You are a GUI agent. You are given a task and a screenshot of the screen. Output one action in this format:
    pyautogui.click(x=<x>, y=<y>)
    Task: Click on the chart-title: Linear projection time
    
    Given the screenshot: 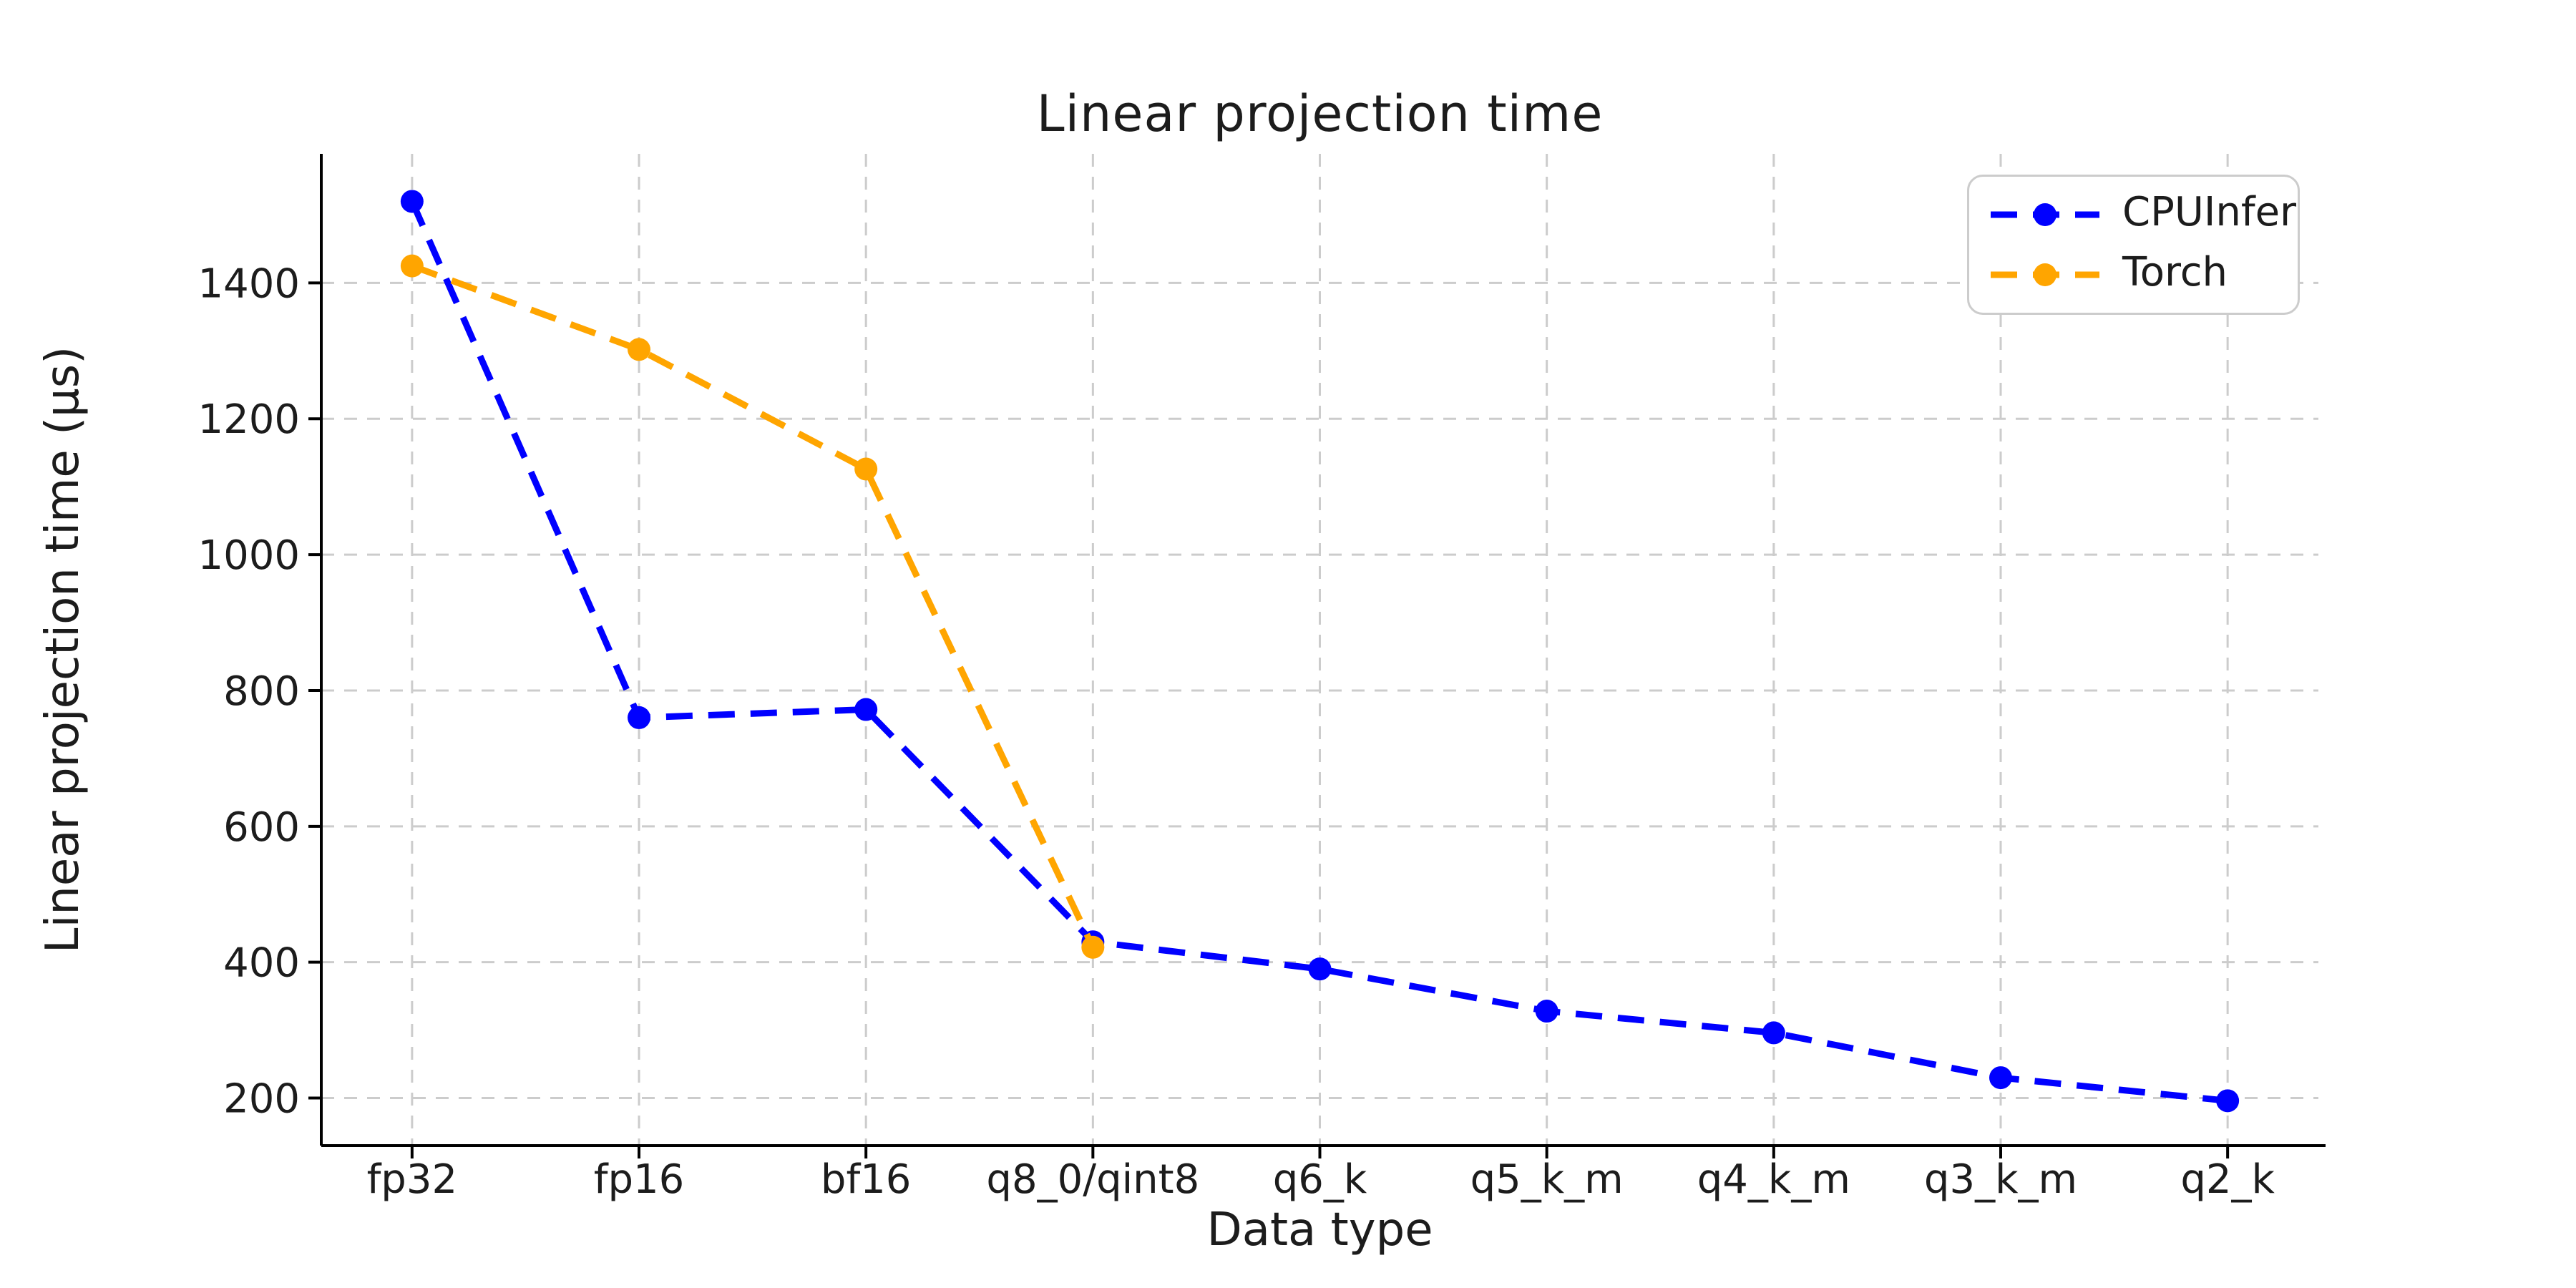 What is the action you would take?
    pyautogui.click(x=1320, y=113)
    